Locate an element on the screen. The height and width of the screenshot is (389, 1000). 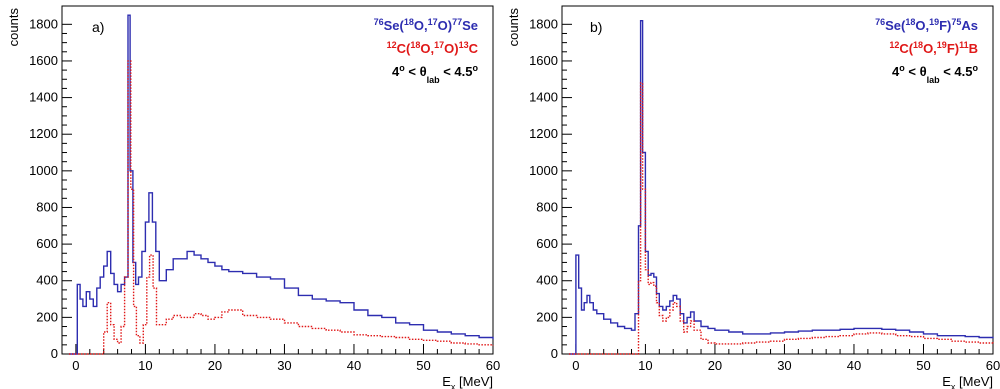
legend-line-2-part: 17 is located at coordinates (439, 45).